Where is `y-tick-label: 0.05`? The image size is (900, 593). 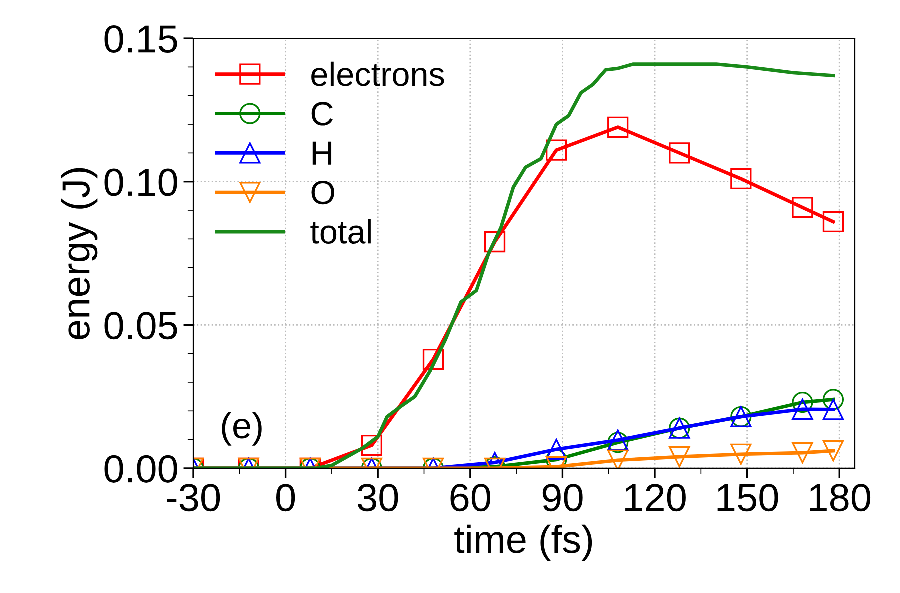 y-tick-label: 0.05 is located at coordinates (141, 326).